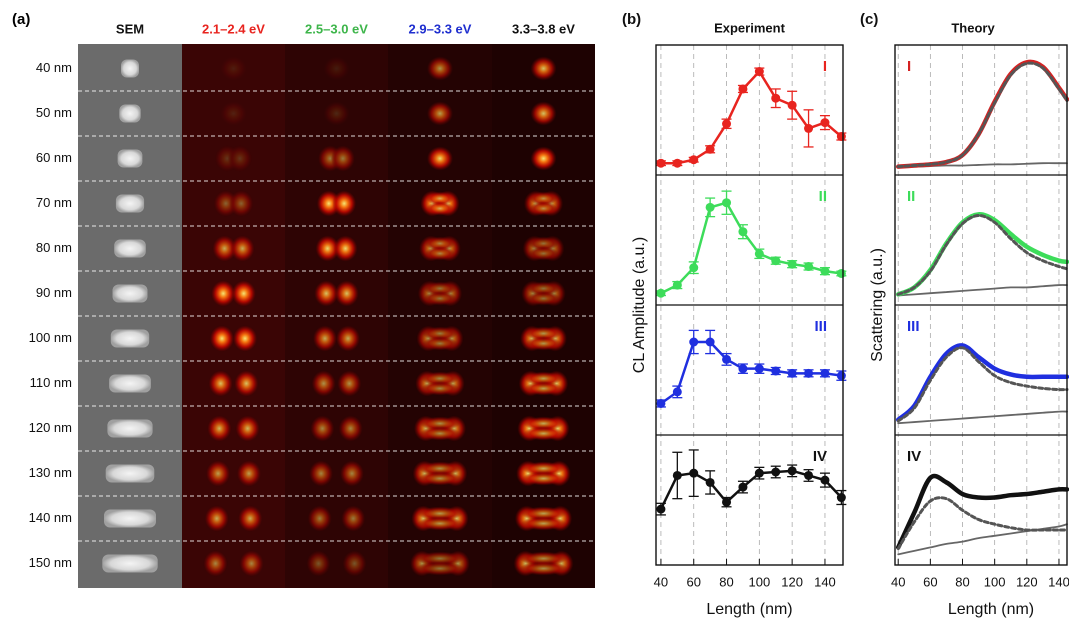  I want to click on column-header: 2.5–3.0 eV, so click(336, 28).